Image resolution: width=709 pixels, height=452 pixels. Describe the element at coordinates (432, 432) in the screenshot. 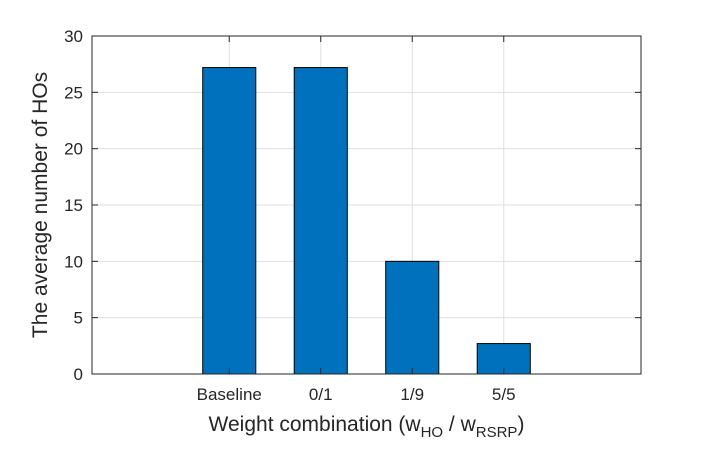

I see `x-axis-label-sub-ho: HO` at that location.